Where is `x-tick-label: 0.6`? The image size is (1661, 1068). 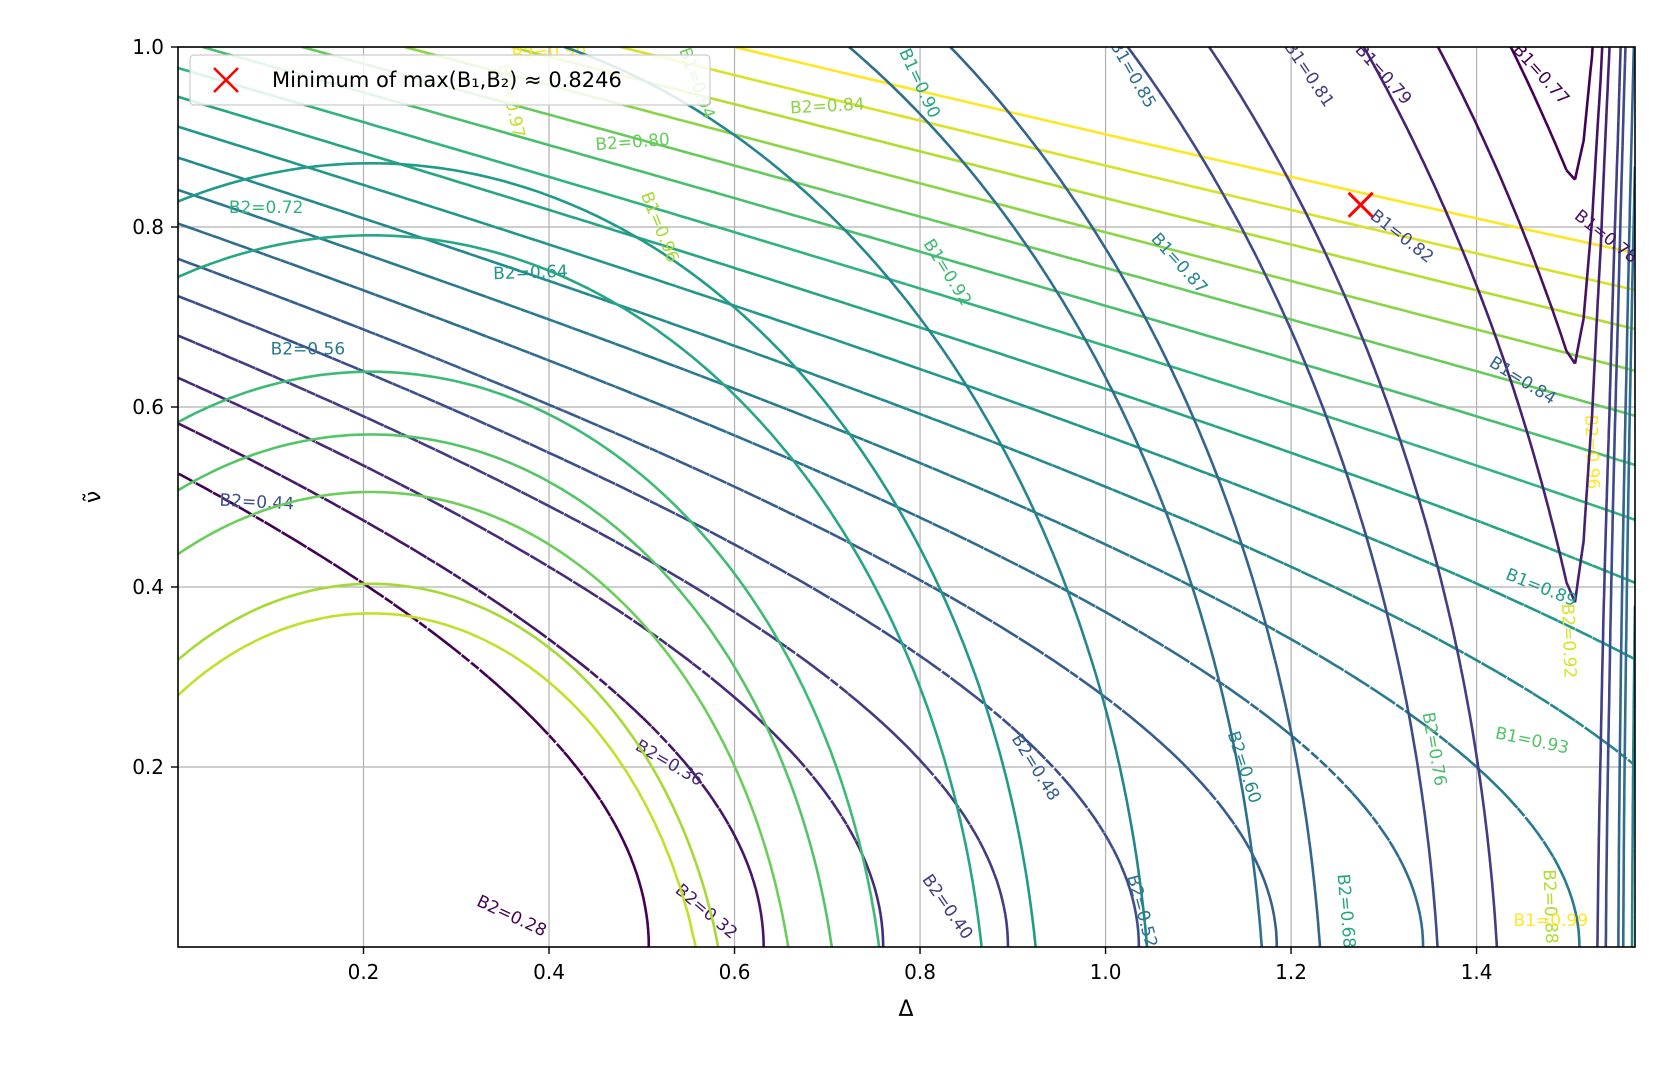
x-tick-label: 0.6 is located at coordinates (735, 972).